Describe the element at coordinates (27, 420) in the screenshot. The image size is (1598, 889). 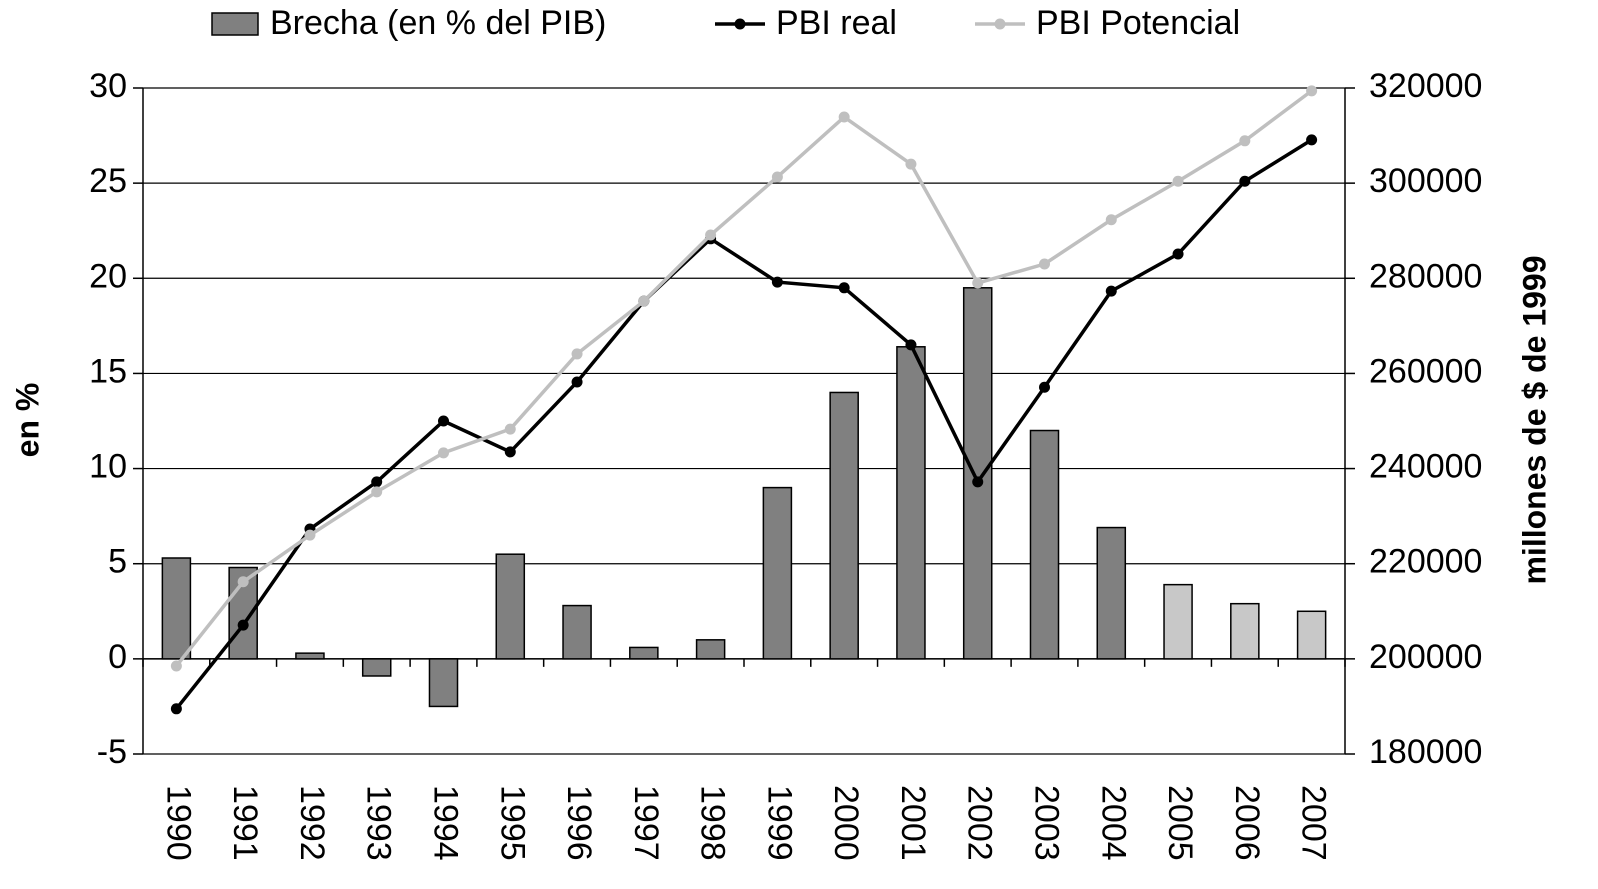
I see `y-axis-title: en %` at that location.